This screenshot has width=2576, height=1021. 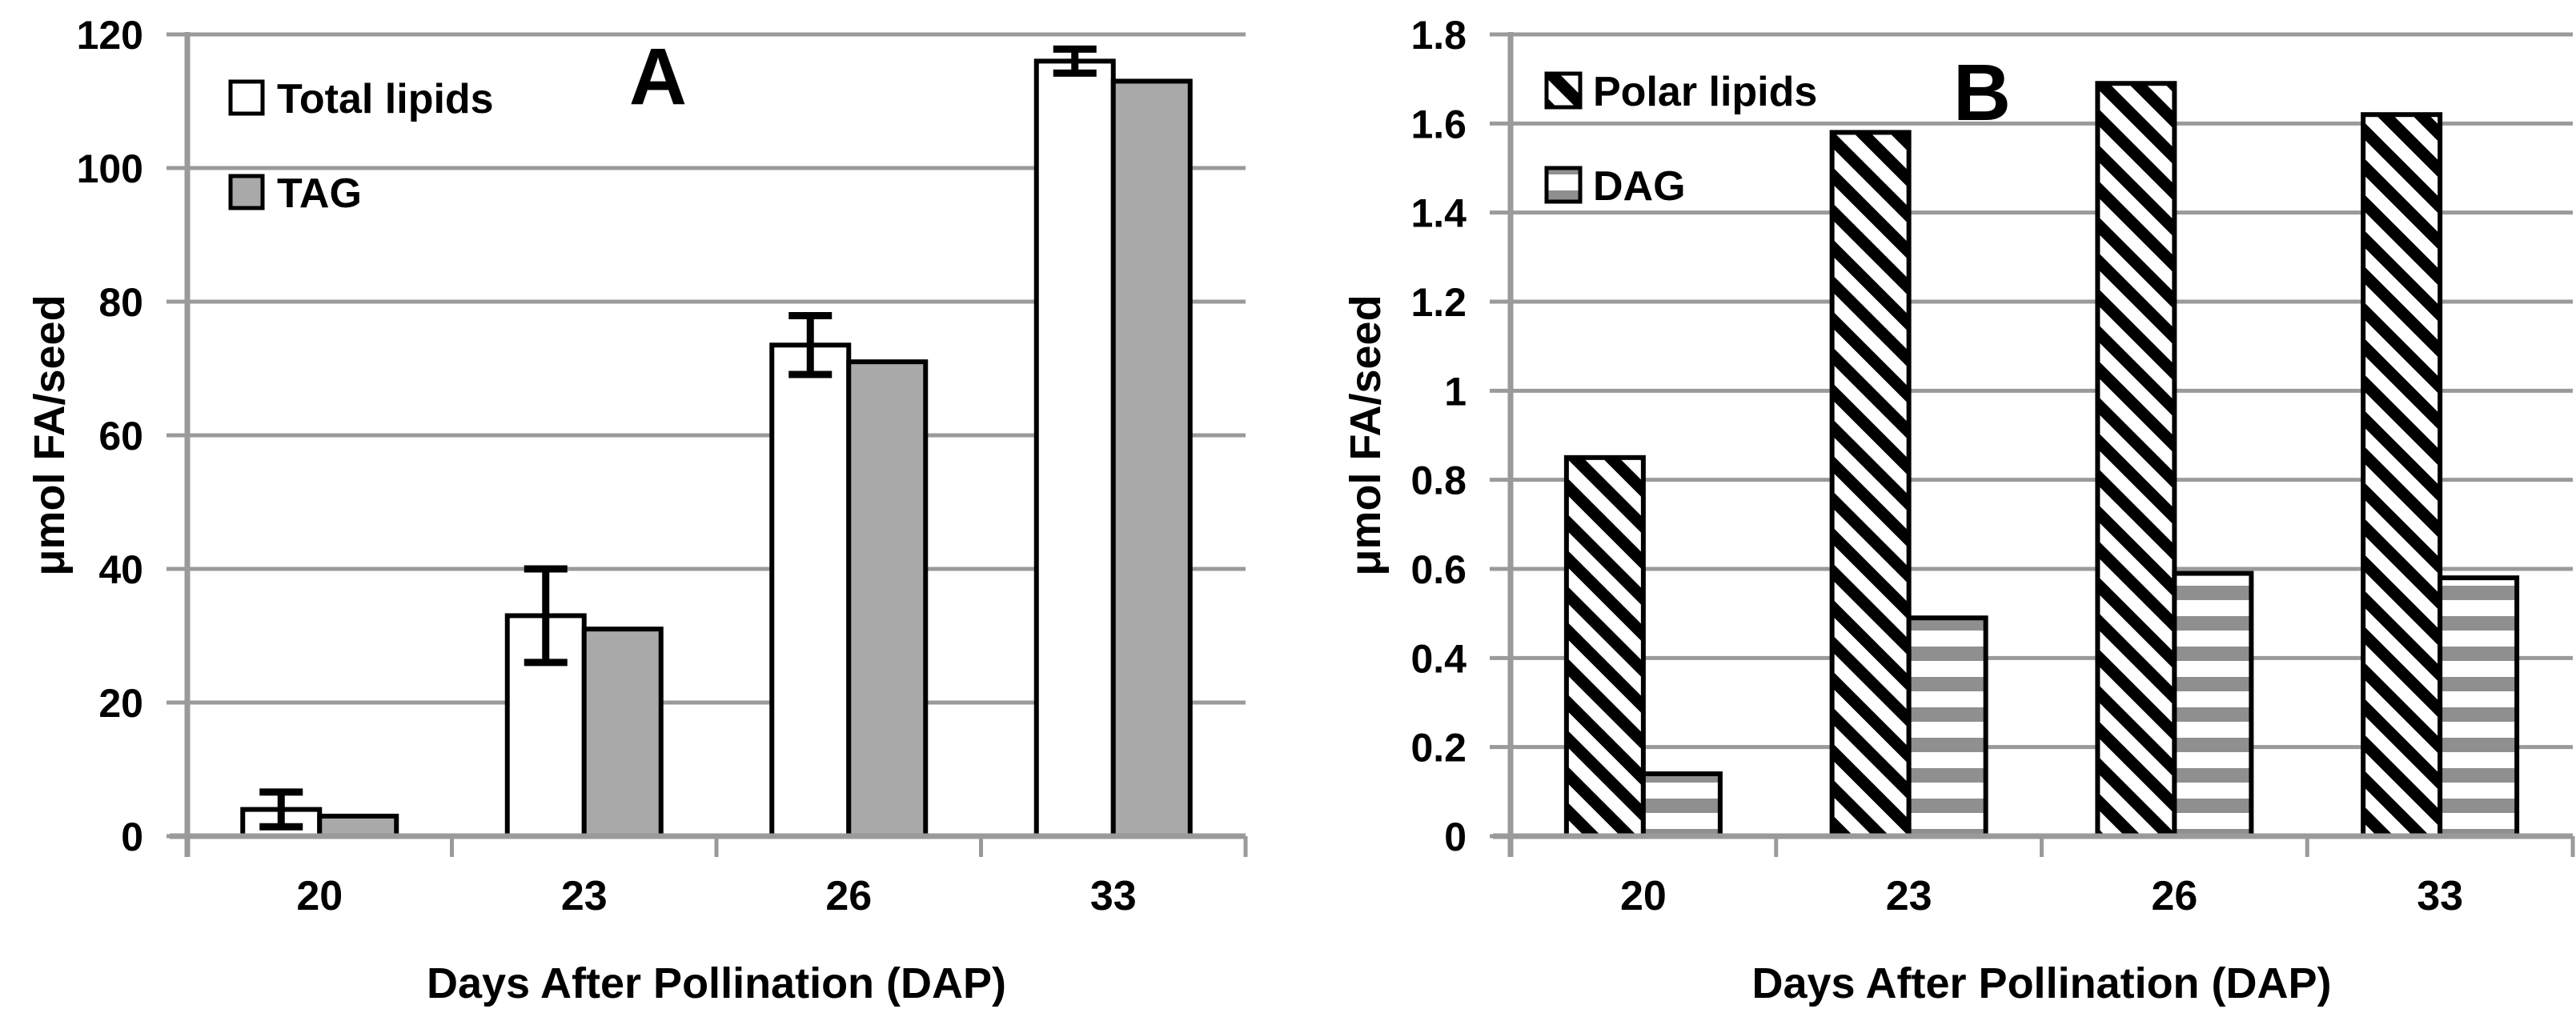 I want to click on legend-label-polar-lipids: Polar lipids, so click(x=1705, y=92).